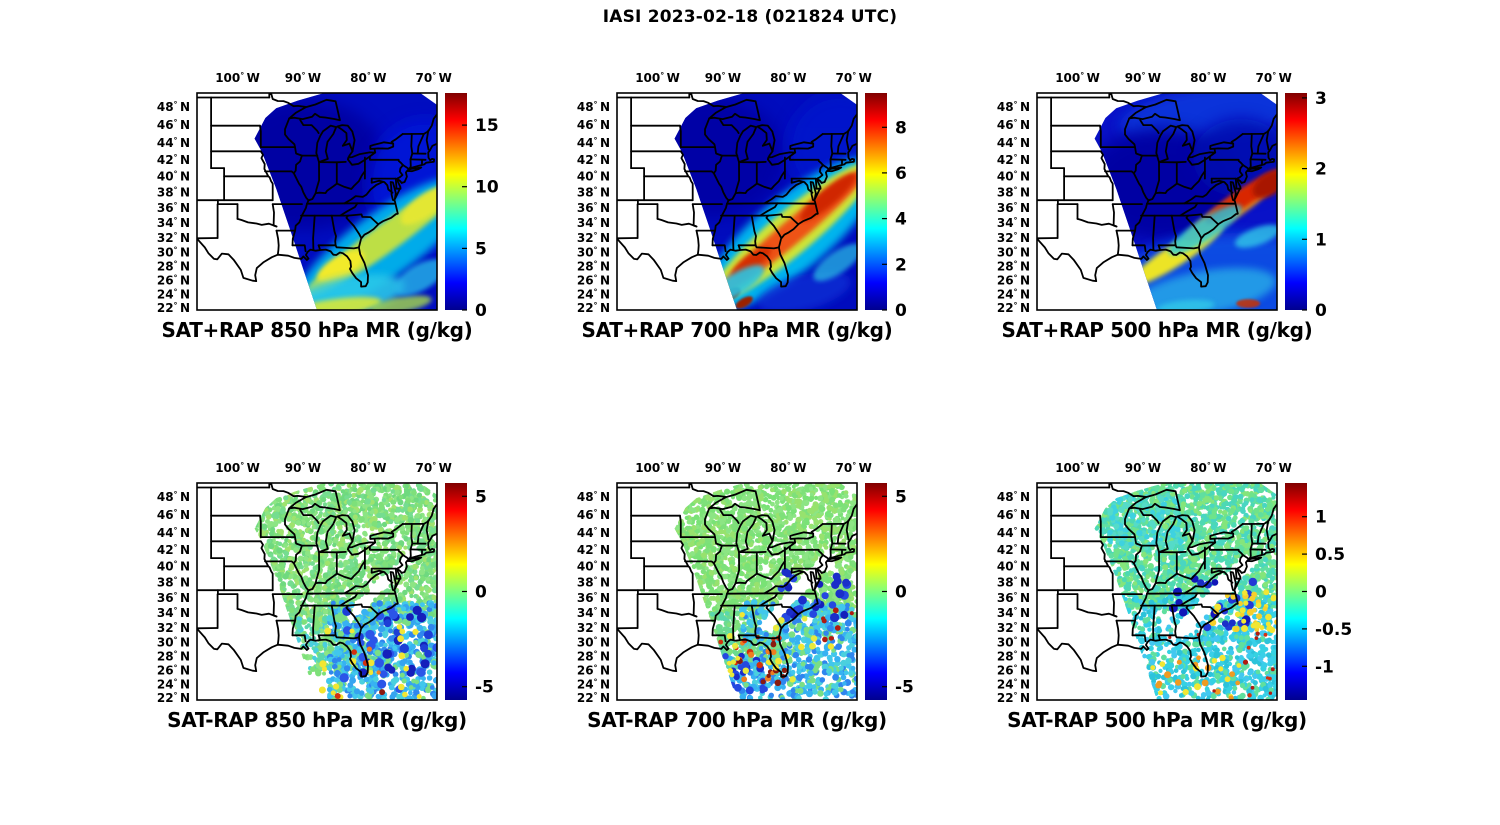 The image size is (1500, 825). Describe the element at coordinates (1321, 99) in the screenshot. I see `colorbar-tick-label: 3` at that location.